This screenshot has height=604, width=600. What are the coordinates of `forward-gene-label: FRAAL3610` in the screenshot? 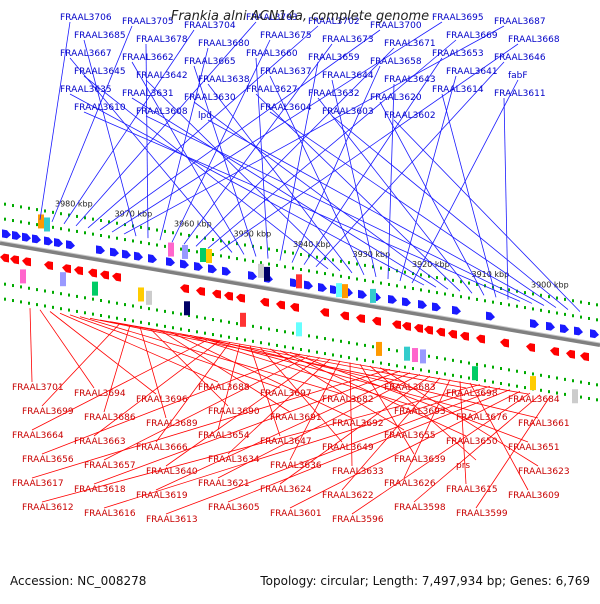 It's located at (100, 108).